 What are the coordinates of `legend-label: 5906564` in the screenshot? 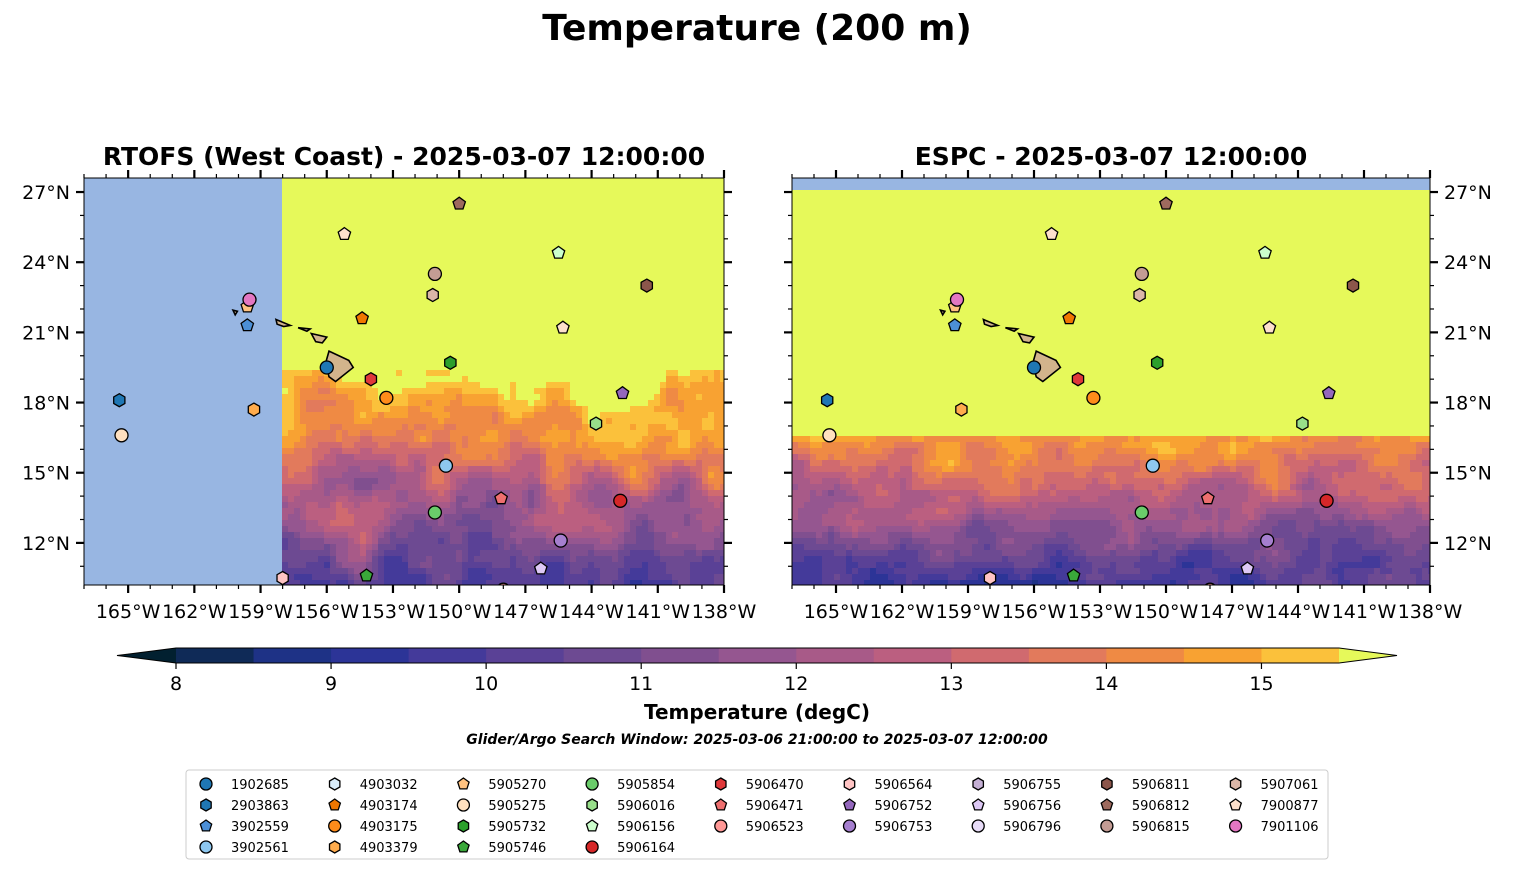 It's located at (904, 785).